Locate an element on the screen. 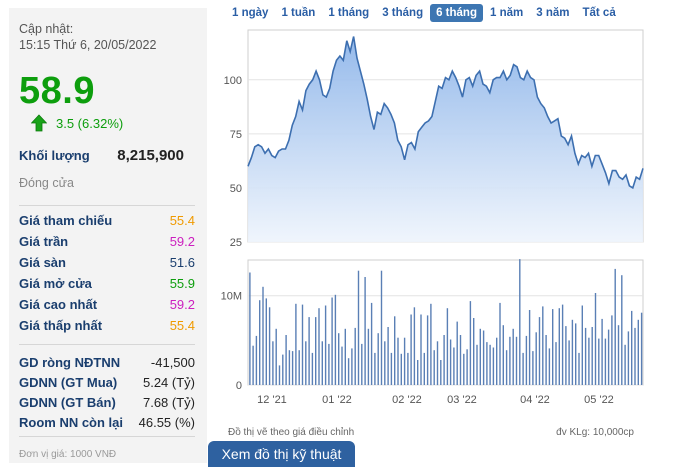 The image size is (674, 473). volume-tick-label: 0 is located at coordinates (239, 386).